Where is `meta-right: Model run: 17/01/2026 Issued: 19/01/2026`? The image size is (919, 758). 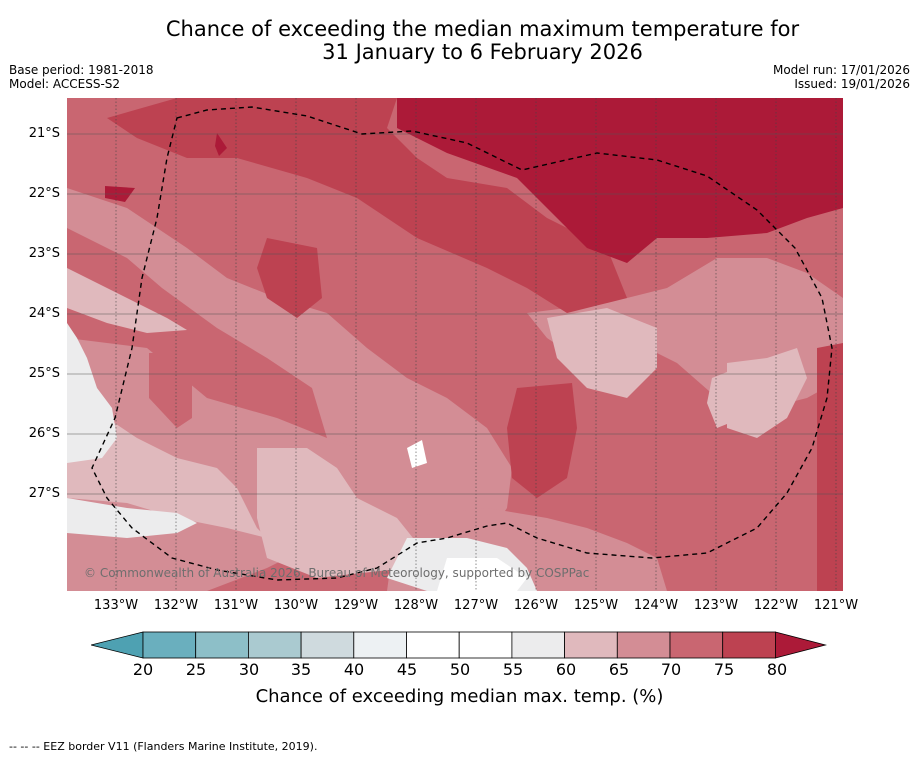 meta-right: Model run: 17/01/2026 Issued: 19/01/2026 is located at coordinates (841, 77).